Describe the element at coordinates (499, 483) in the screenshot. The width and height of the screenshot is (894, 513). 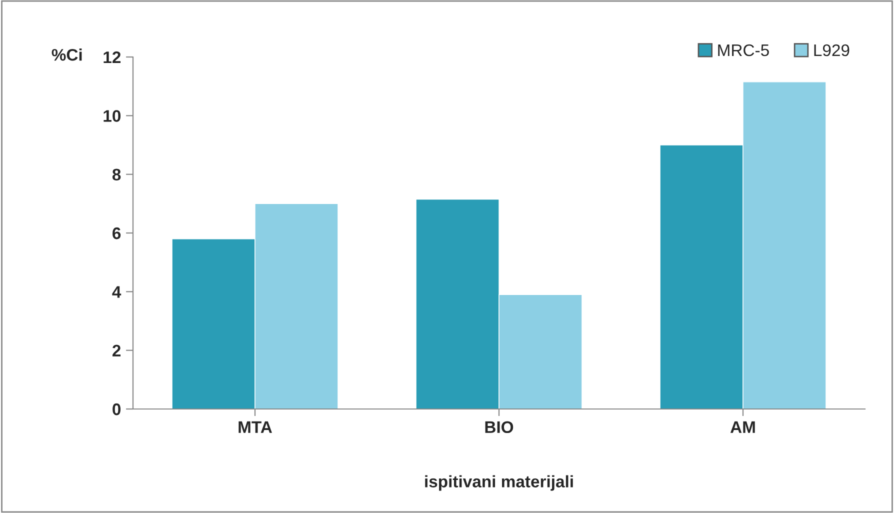
I see `x-axis-title: ispitivani materijali` at that location.